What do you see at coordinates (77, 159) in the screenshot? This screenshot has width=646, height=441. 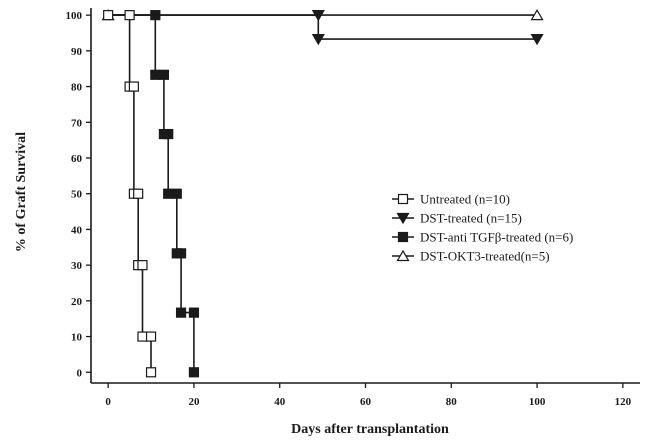 I see `y-tick-label: 60` at bounding box center [77, 159].